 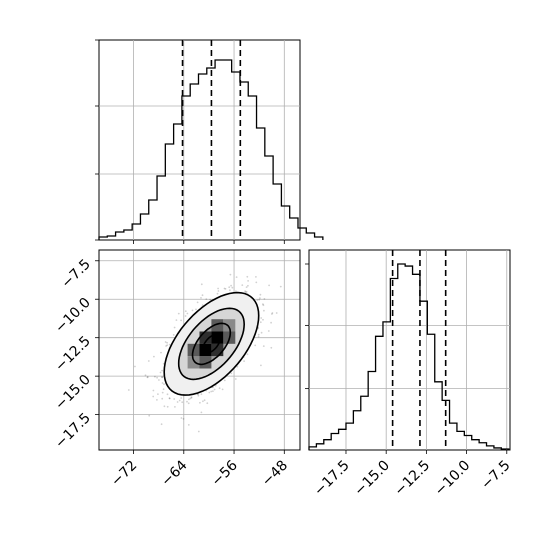 What do you see at coordinates (332, 479) in the screenshot?
I see `x-tick-label: −17.5` at bounding box center [332, 479].